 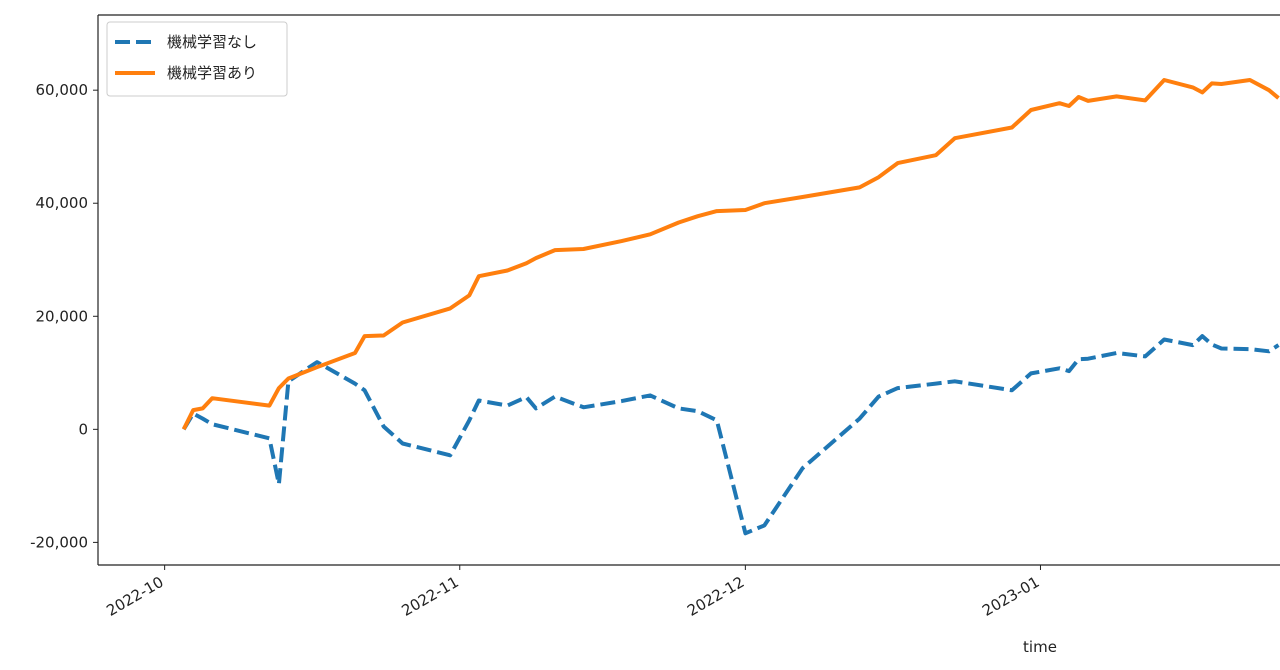 What do you see at coordinates (1040, 647) in the screenshot?
I see `x-axis-label: time` at bounding box center [1040, 647].